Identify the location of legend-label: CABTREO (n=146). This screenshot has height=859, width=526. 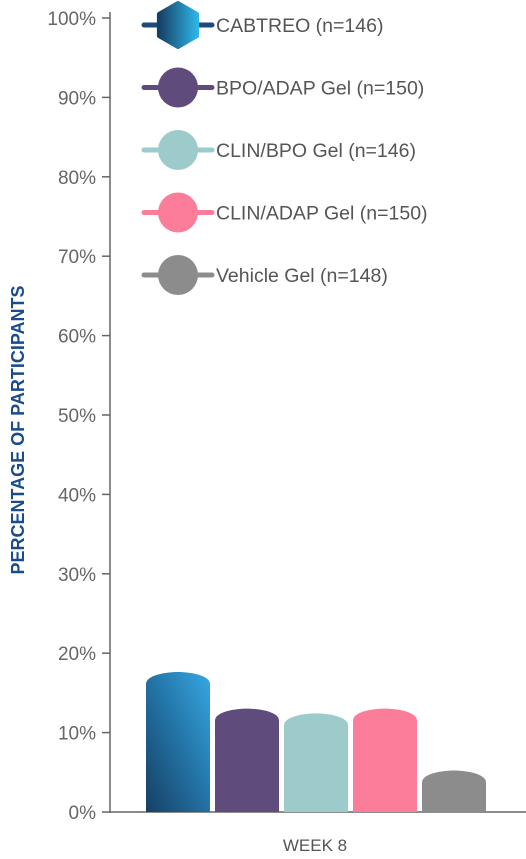
(299, 26).